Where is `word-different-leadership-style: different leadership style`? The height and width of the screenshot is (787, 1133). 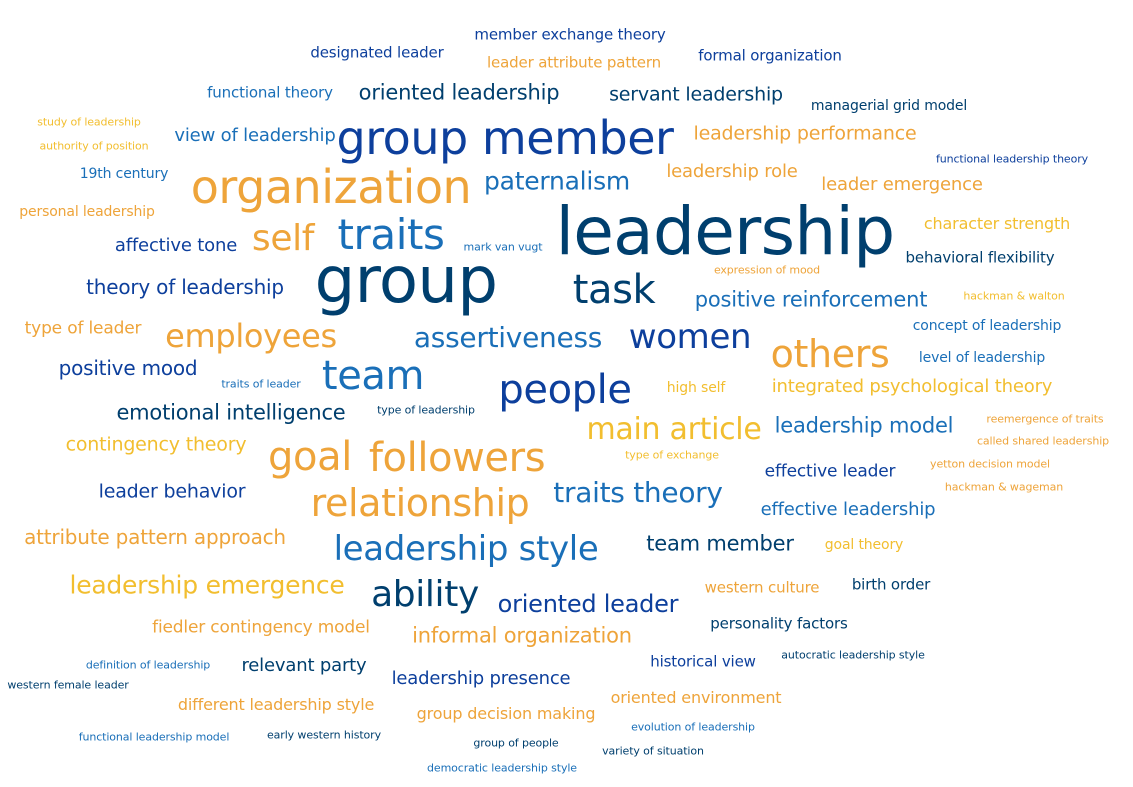 word-different-leadership-style: different leadership style is located at coordinates (276, 704).